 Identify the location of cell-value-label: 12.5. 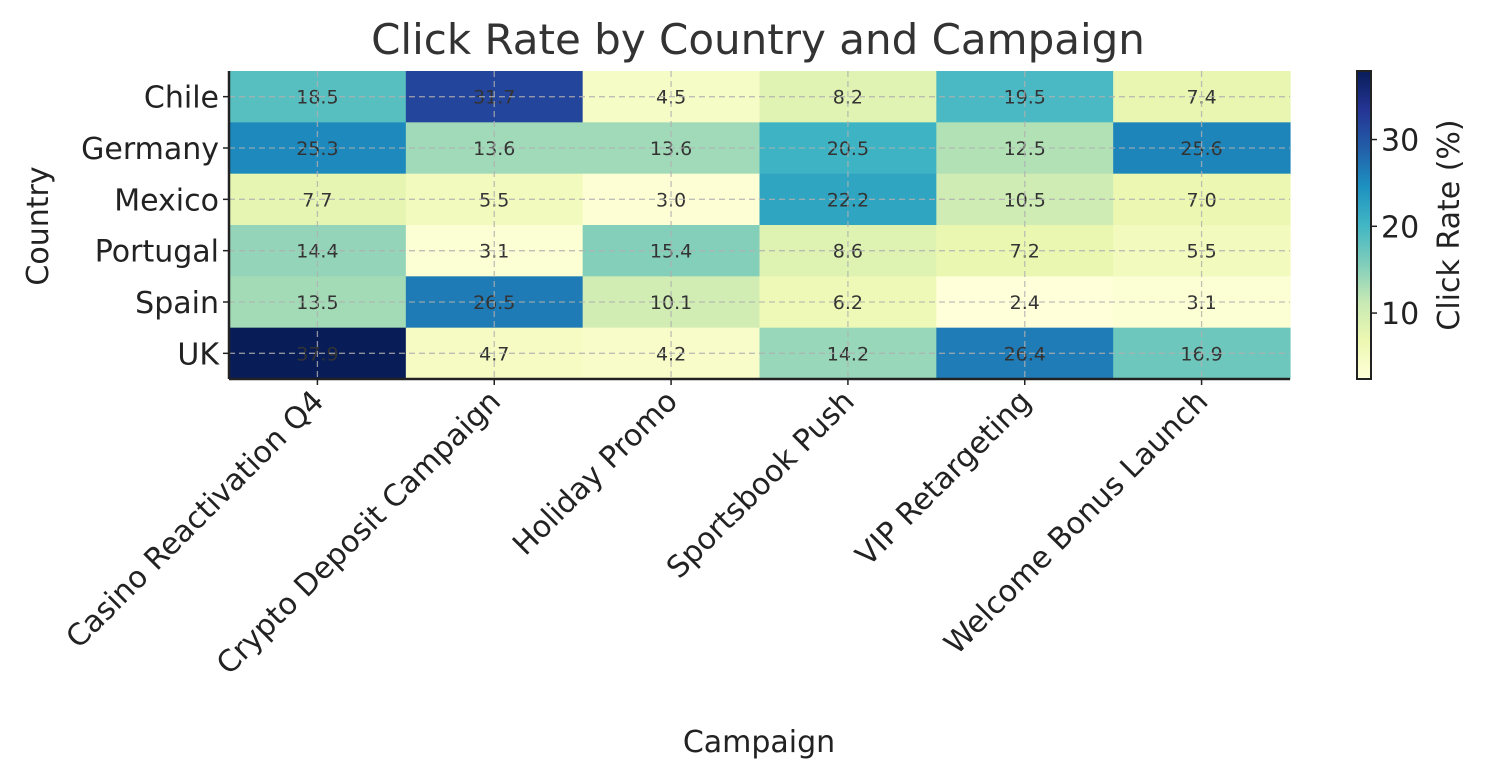
(1025, 149).